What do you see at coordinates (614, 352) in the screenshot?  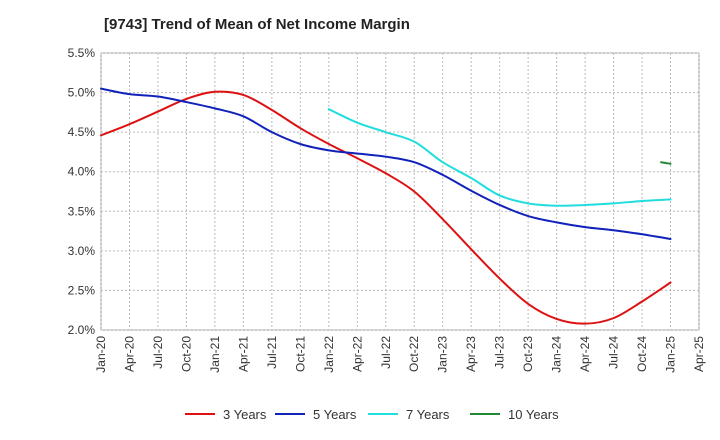 I see `x-tick-label: Jul-24` at bounding box center [614, 352].